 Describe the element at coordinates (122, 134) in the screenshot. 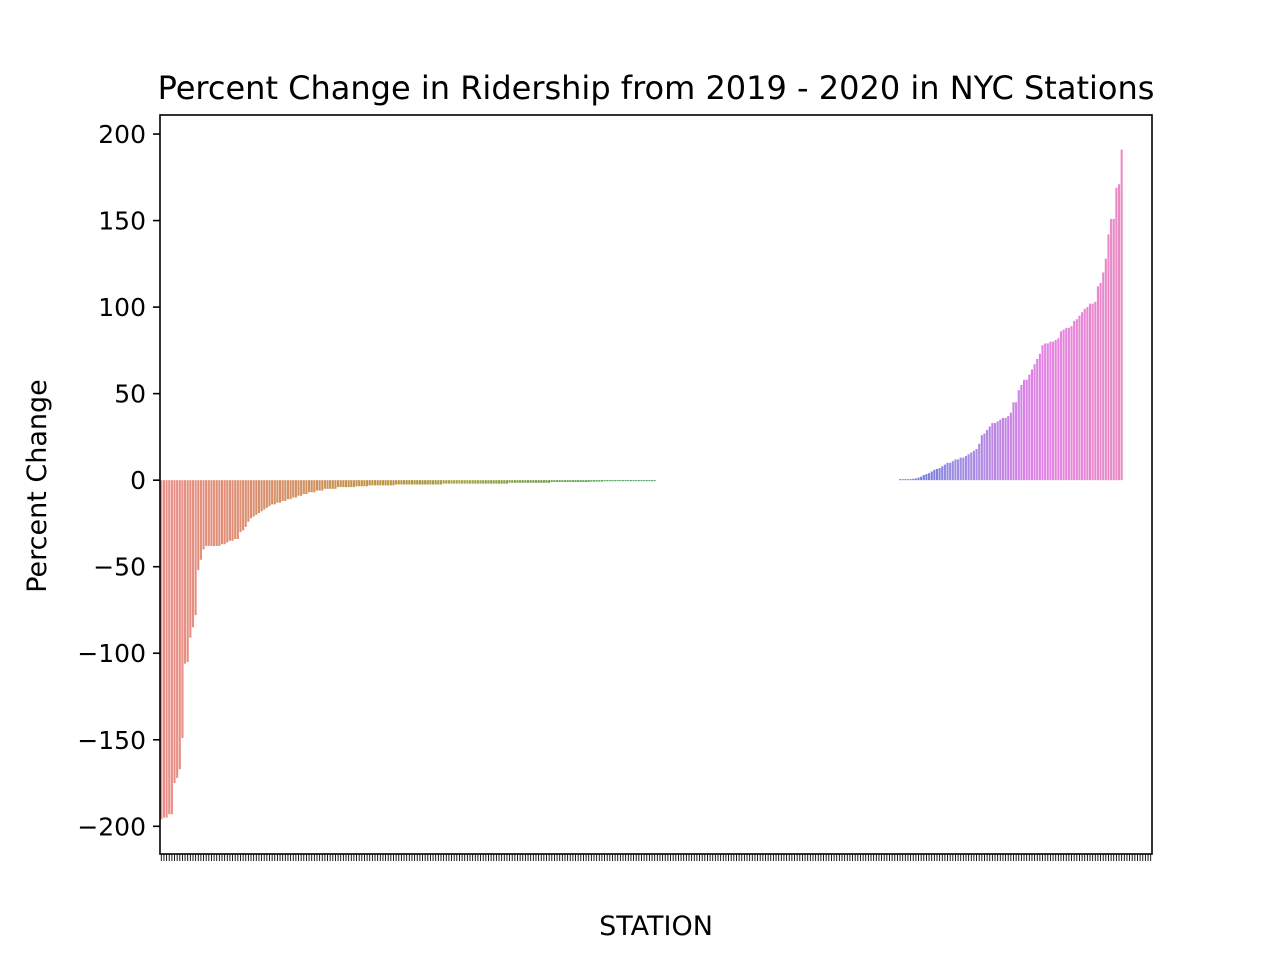

I see `y-tick-label: 200` at that location.